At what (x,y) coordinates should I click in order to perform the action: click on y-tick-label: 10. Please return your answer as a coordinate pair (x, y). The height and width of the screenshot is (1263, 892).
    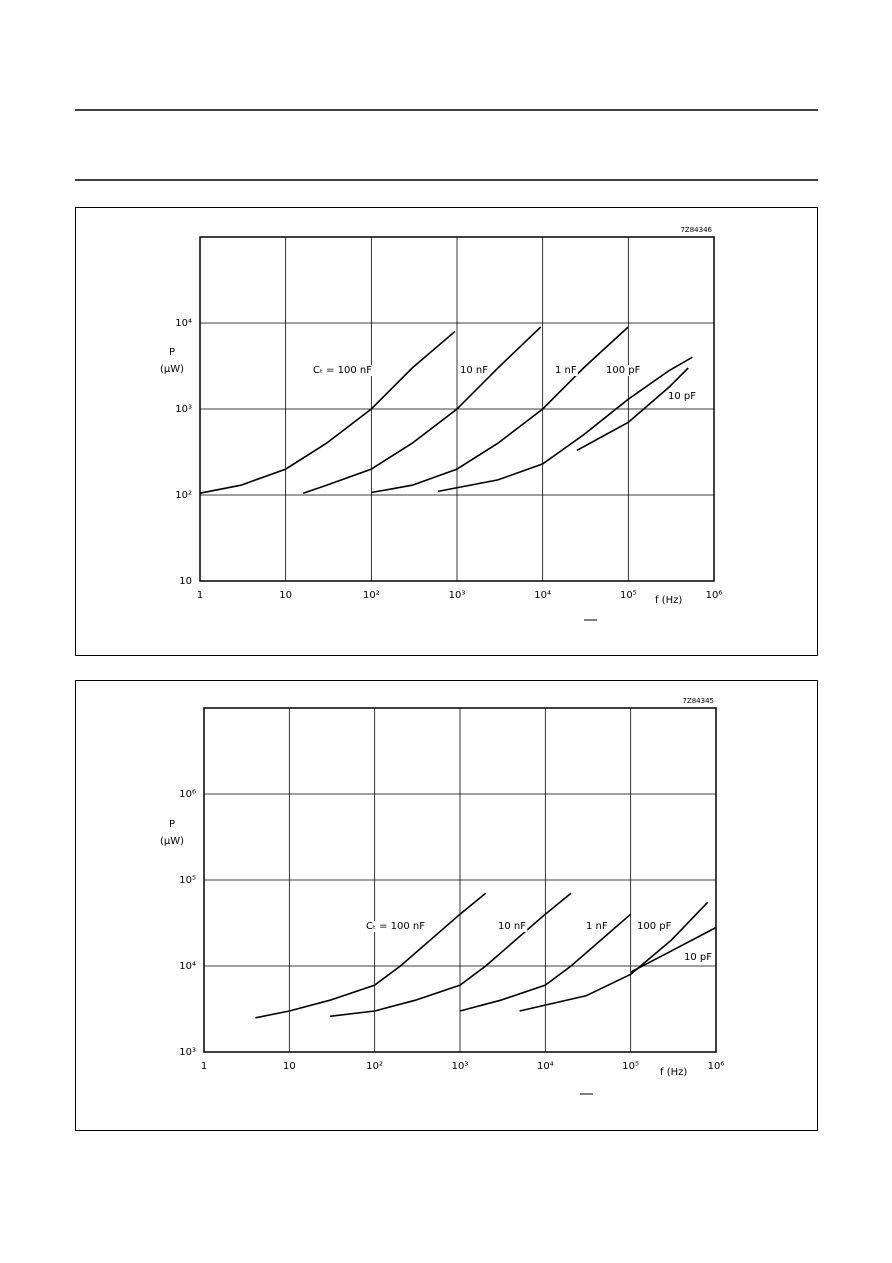
    Looking at the image, I should click on (185, 581).